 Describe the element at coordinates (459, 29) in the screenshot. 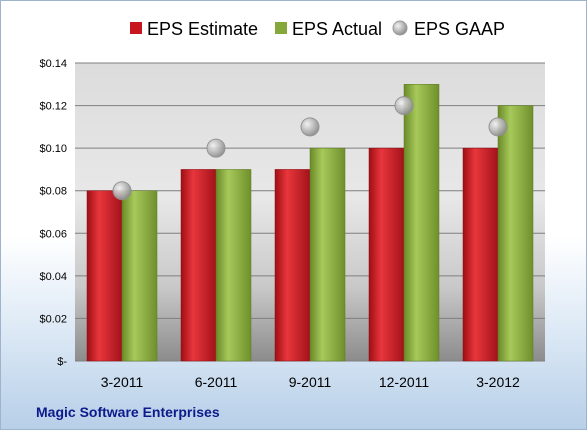

I see `legend-label-gaap: EPS GAAP` at that location.